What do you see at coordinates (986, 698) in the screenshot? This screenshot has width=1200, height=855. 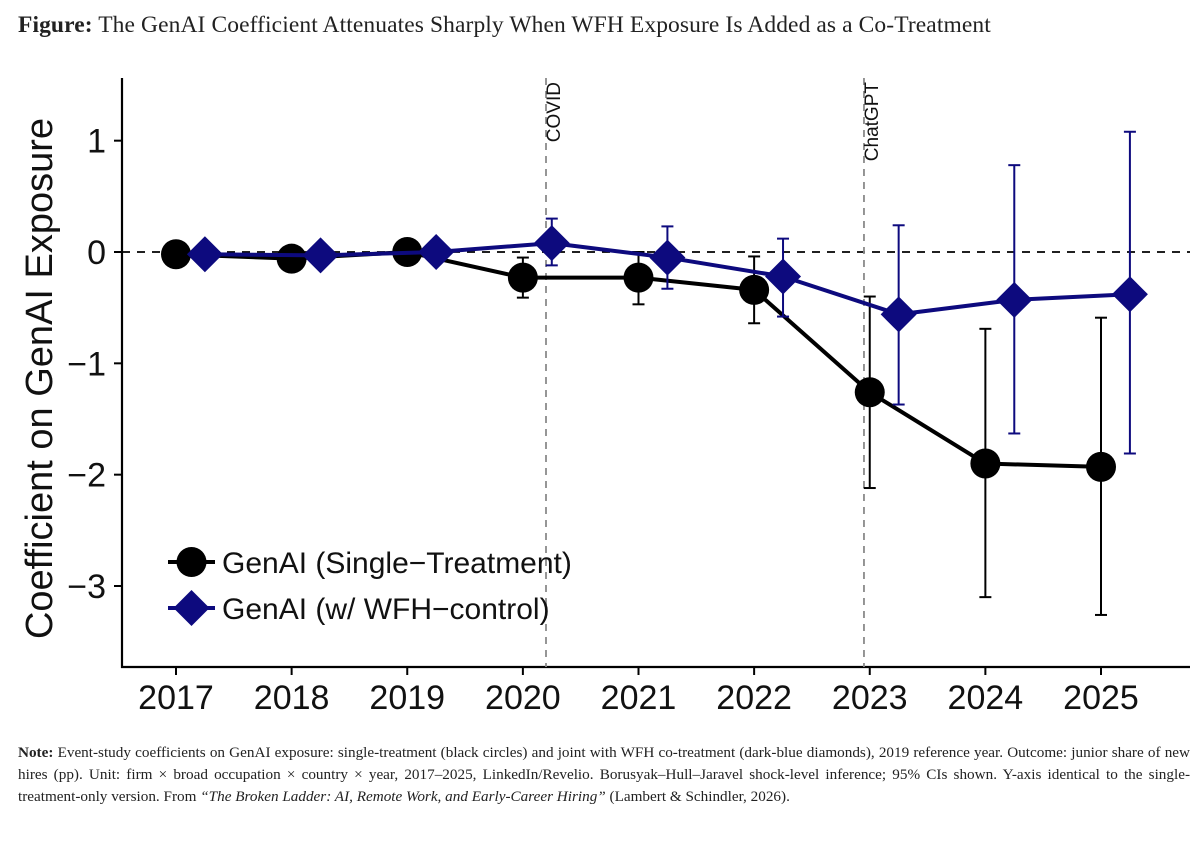 I see `x-tick-label: 2024` at bounding box center [986, 698].